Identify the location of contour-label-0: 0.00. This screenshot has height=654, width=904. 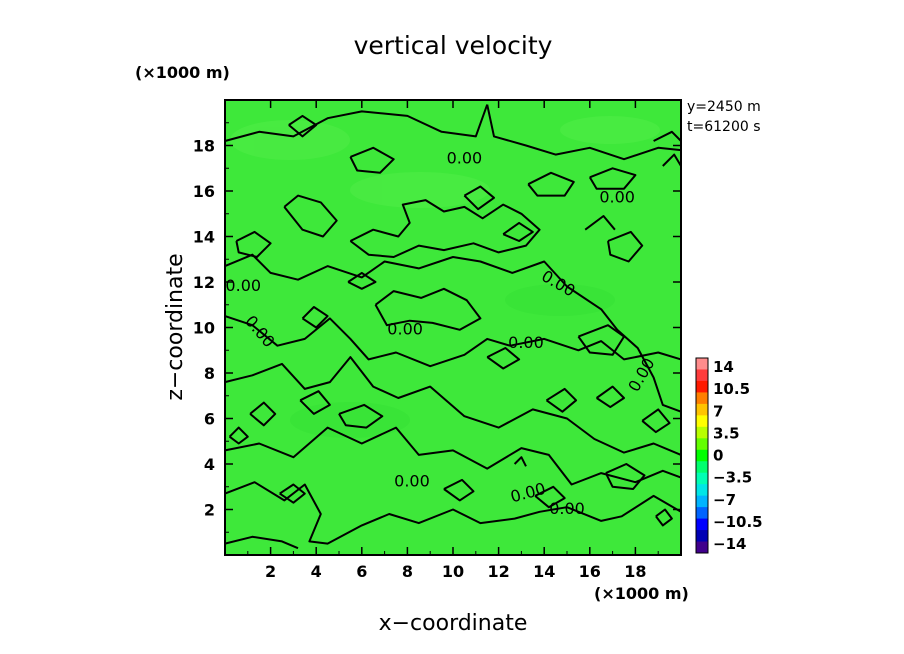
(465, 158).